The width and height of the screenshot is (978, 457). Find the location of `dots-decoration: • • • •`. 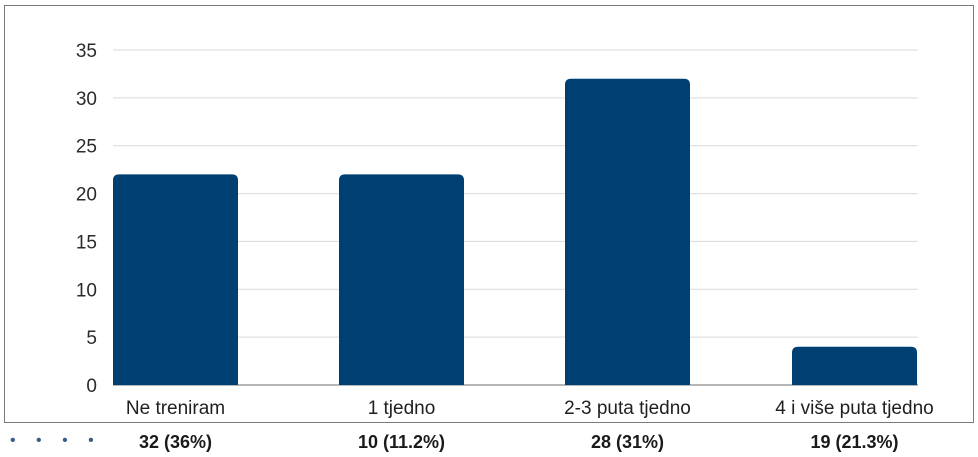

dots-decoration: • • • • is located at coordinates (56, 440).